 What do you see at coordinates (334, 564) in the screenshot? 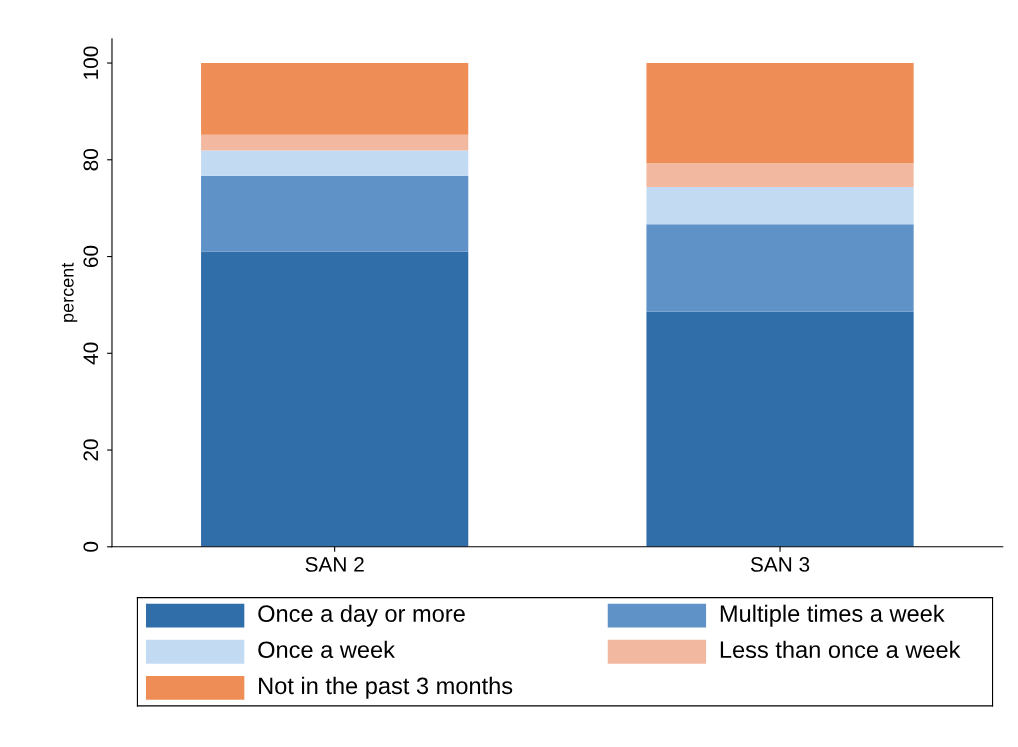
I see `x-tick-label: SAN 2` at bounding box center [334, 564].